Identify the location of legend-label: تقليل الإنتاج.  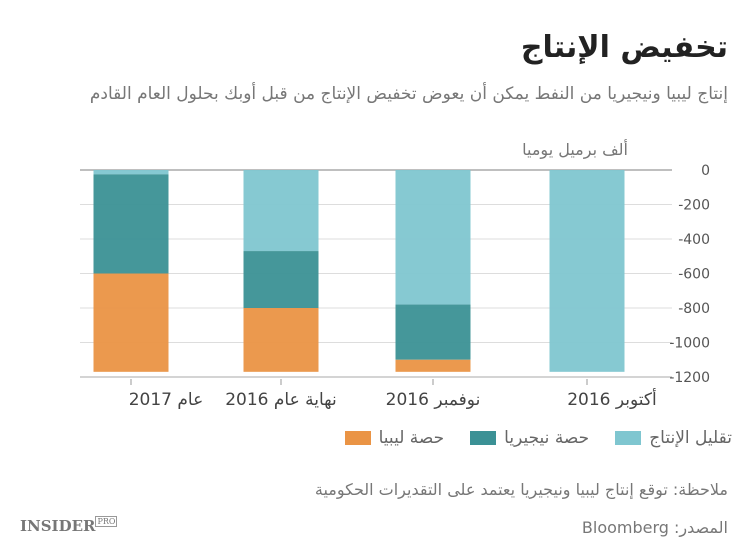
(690, 438).